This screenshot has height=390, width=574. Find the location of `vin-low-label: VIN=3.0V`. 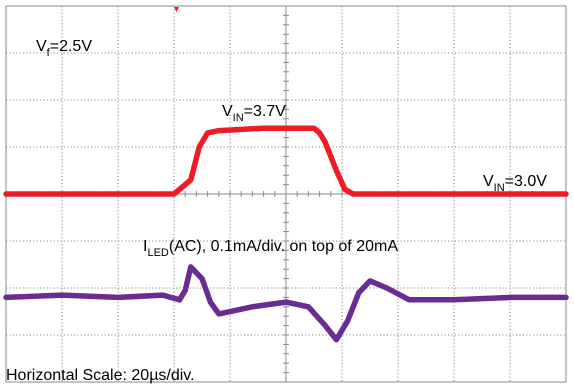

vin-low-label: VIN=3.0V is located at coordinates (515, 183).